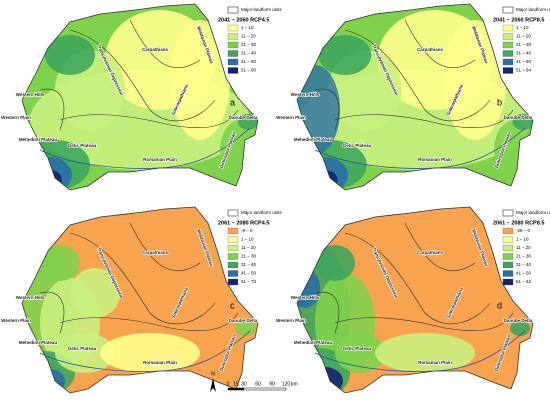 The width and height of the screenshot is (550, 411). I want to click on legend-label: 51 – 62, so click(524, 281).